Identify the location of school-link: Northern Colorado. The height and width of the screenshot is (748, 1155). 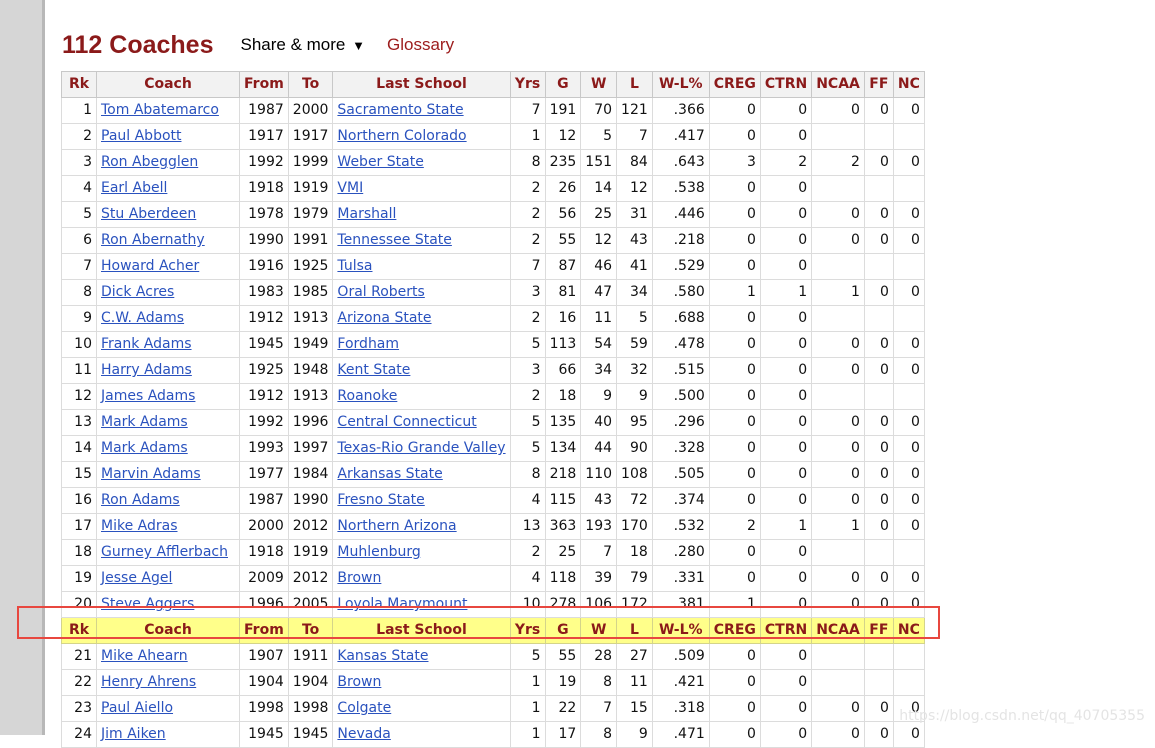
(402, 136).